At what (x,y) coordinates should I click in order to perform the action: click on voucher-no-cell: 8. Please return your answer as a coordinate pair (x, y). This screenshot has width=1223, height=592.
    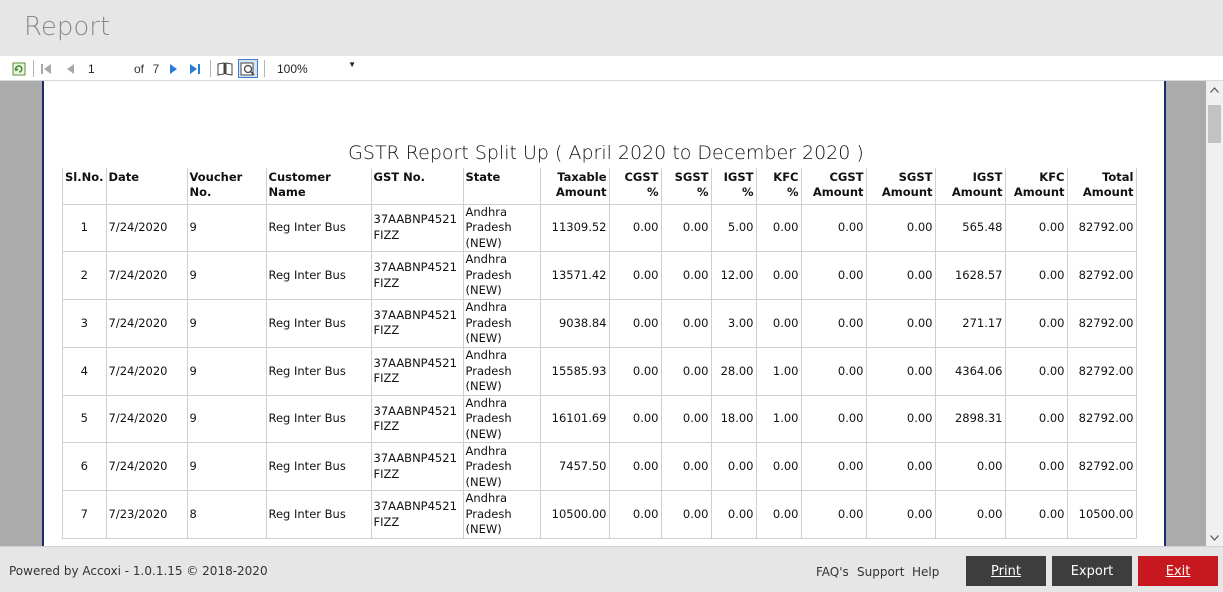
    Looking at the image, I should click on (227, 515).